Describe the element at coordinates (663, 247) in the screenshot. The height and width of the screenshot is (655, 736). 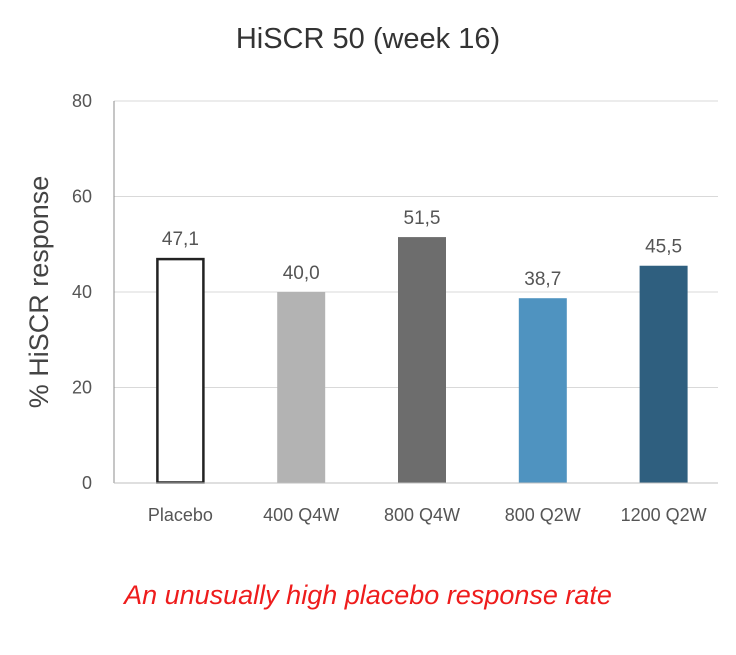
I see `data-label-1200-q2w: 45,5` at that location.